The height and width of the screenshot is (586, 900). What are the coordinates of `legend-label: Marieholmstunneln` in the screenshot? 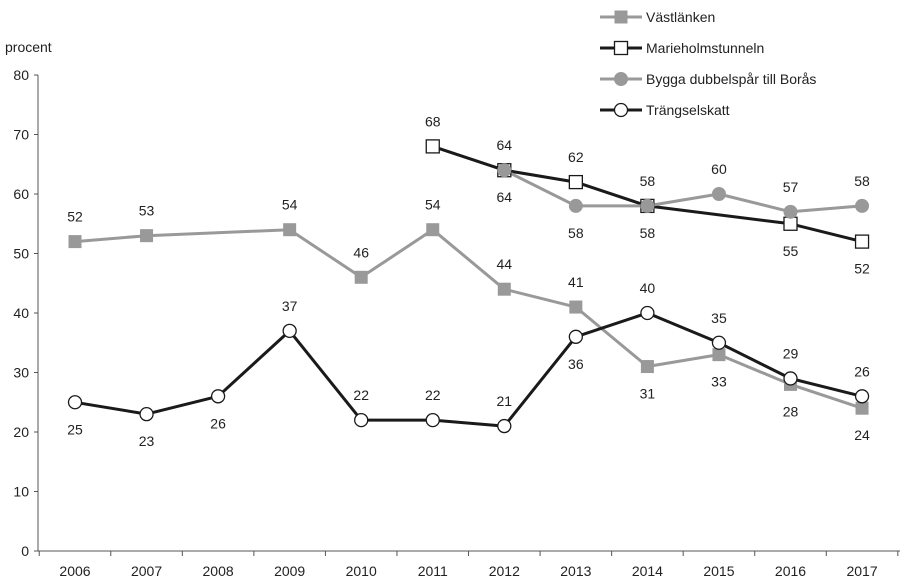 It's located at (705, 48).